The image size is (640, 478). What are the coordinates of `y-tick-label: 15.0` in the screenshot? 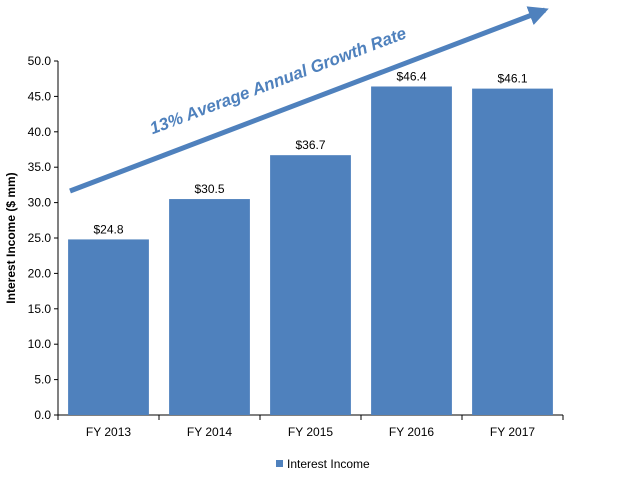 It's located at (40, 309).